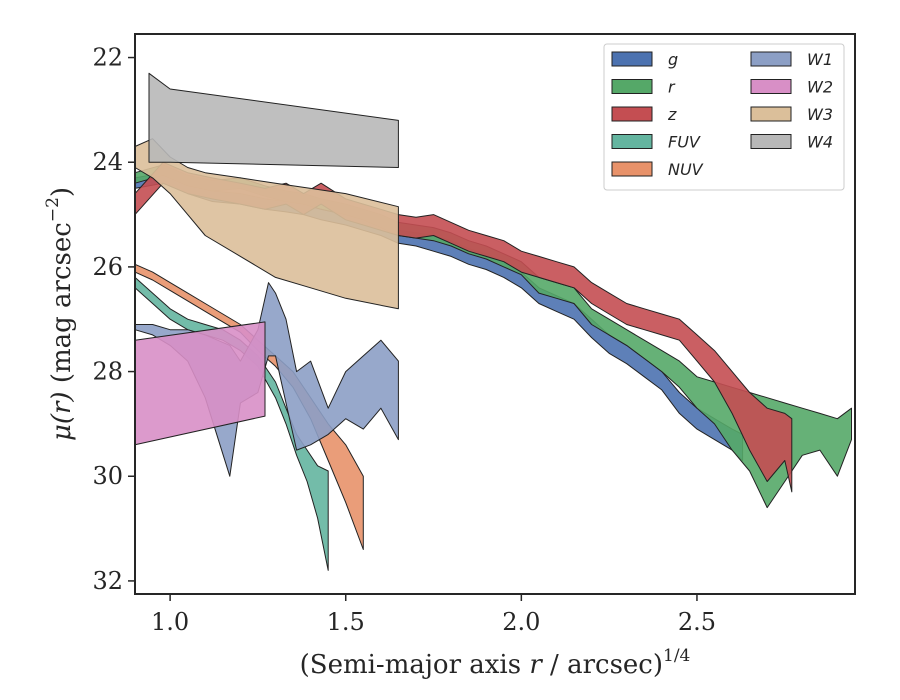  I want to click on legend-label-w2: W2, so click(820, 87).